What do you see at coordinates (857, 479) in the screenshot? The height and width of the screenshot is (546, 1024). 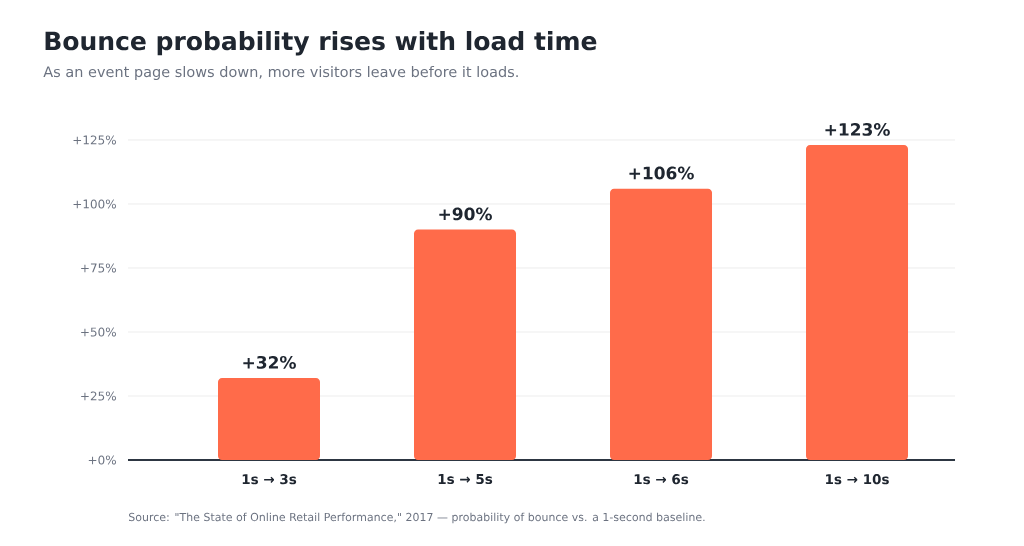 I see `x-tick-label: 1s → 10s` at bounding box center [857, 479].